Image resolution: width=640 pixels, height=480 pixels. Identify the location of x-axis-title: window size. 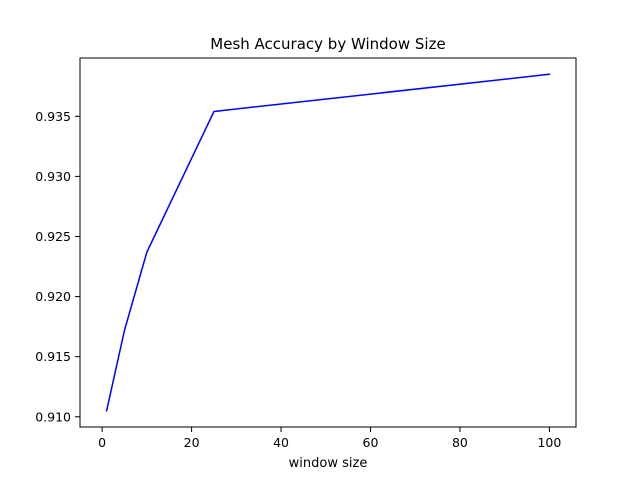
(328, 463).